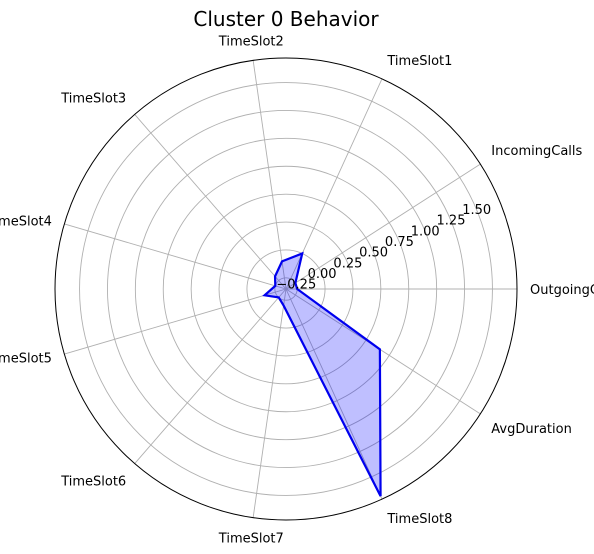 The height and width of the screenshot is (554, 594). Describe the element at coordinates (419, 61) in the screenshot. I see `category-label-timeslot1: TimeSlot1` at that location.